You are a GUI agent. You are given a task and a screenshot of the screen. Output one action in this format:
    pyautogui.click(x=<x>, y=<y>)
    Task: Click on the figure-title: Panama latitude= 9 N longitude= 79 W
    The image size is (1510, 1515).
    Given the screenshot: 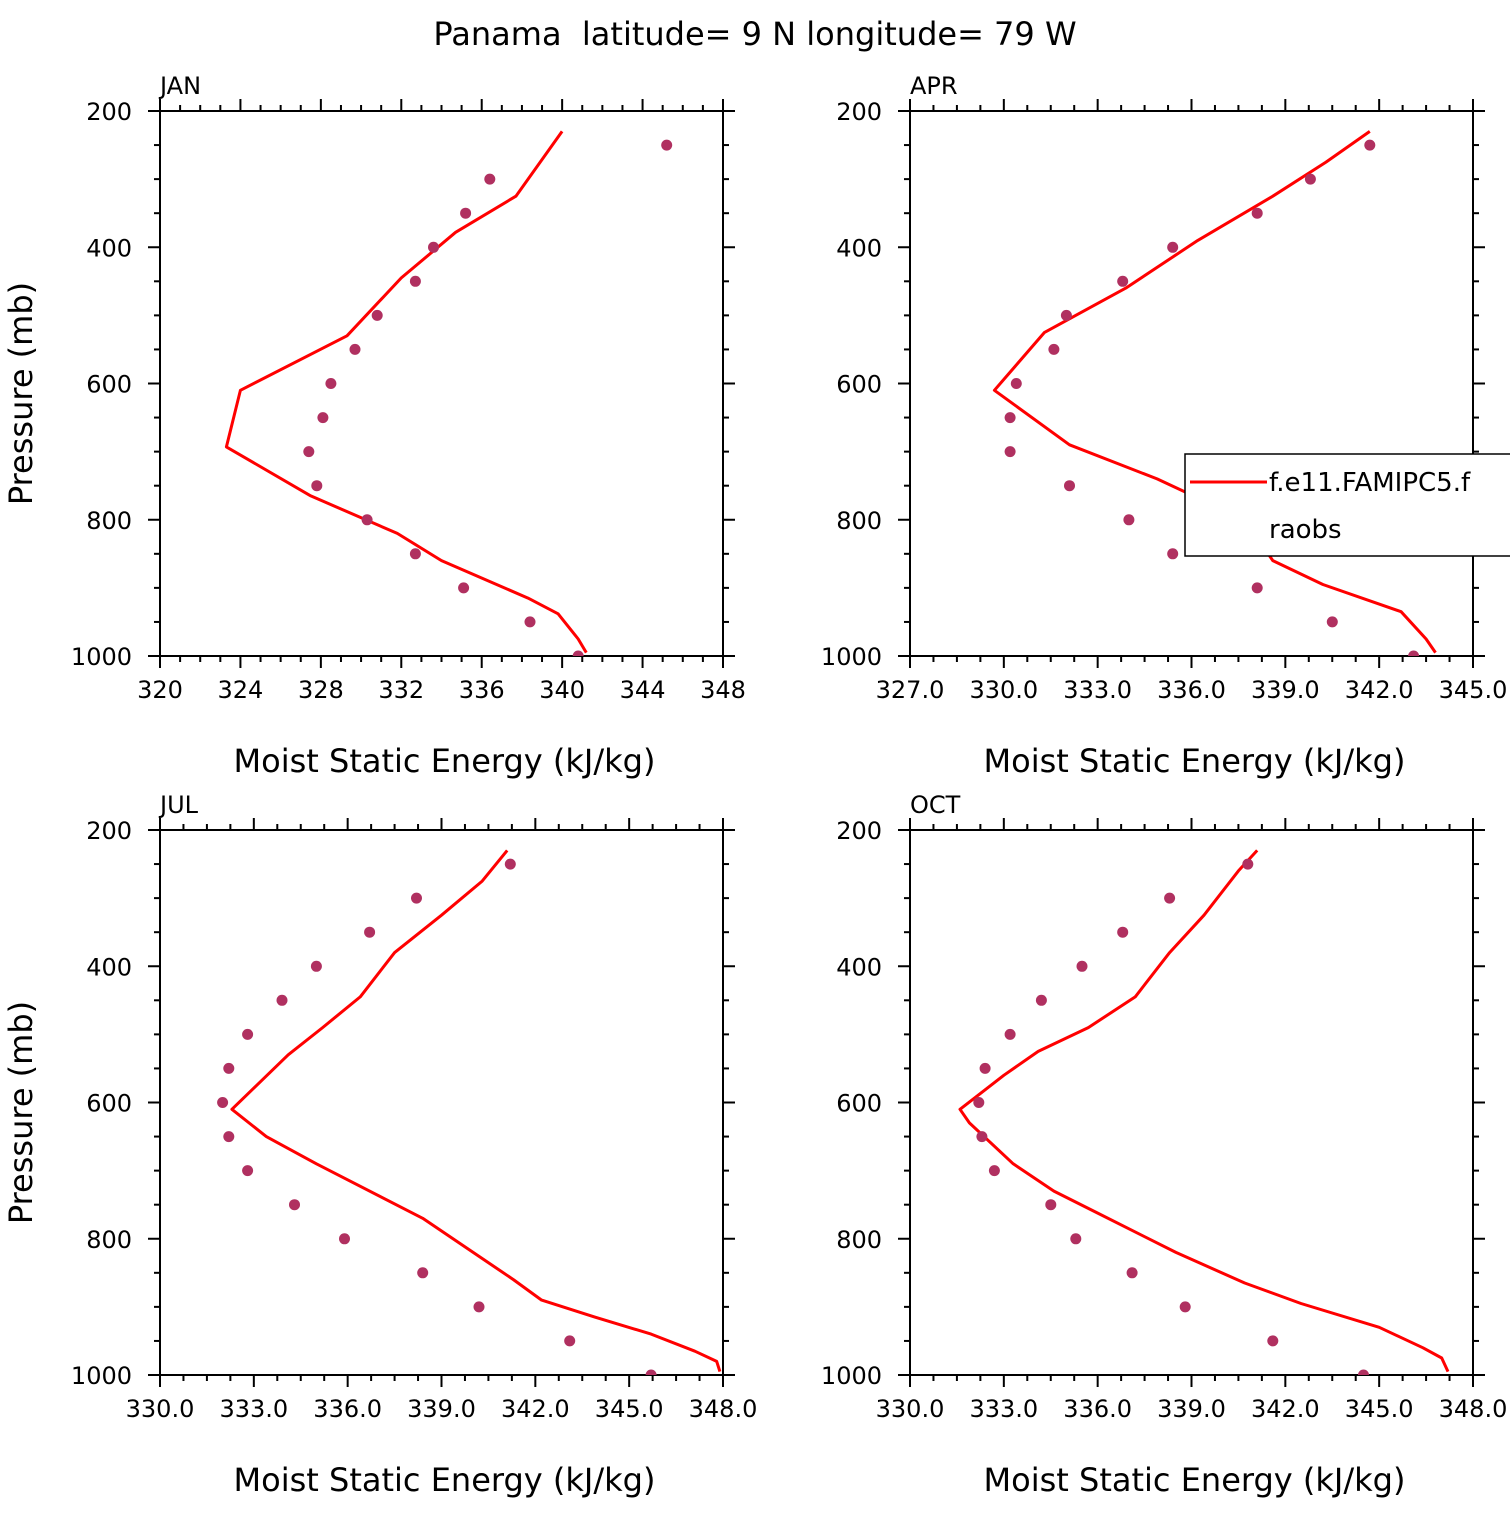 What is the action you would take?
    pyautogui.click(x=754, y=34)
    